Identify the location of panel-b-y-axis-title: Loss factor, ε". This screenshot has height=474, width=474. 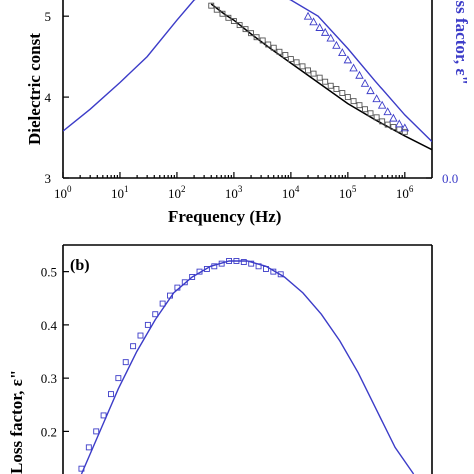
(16, 422).